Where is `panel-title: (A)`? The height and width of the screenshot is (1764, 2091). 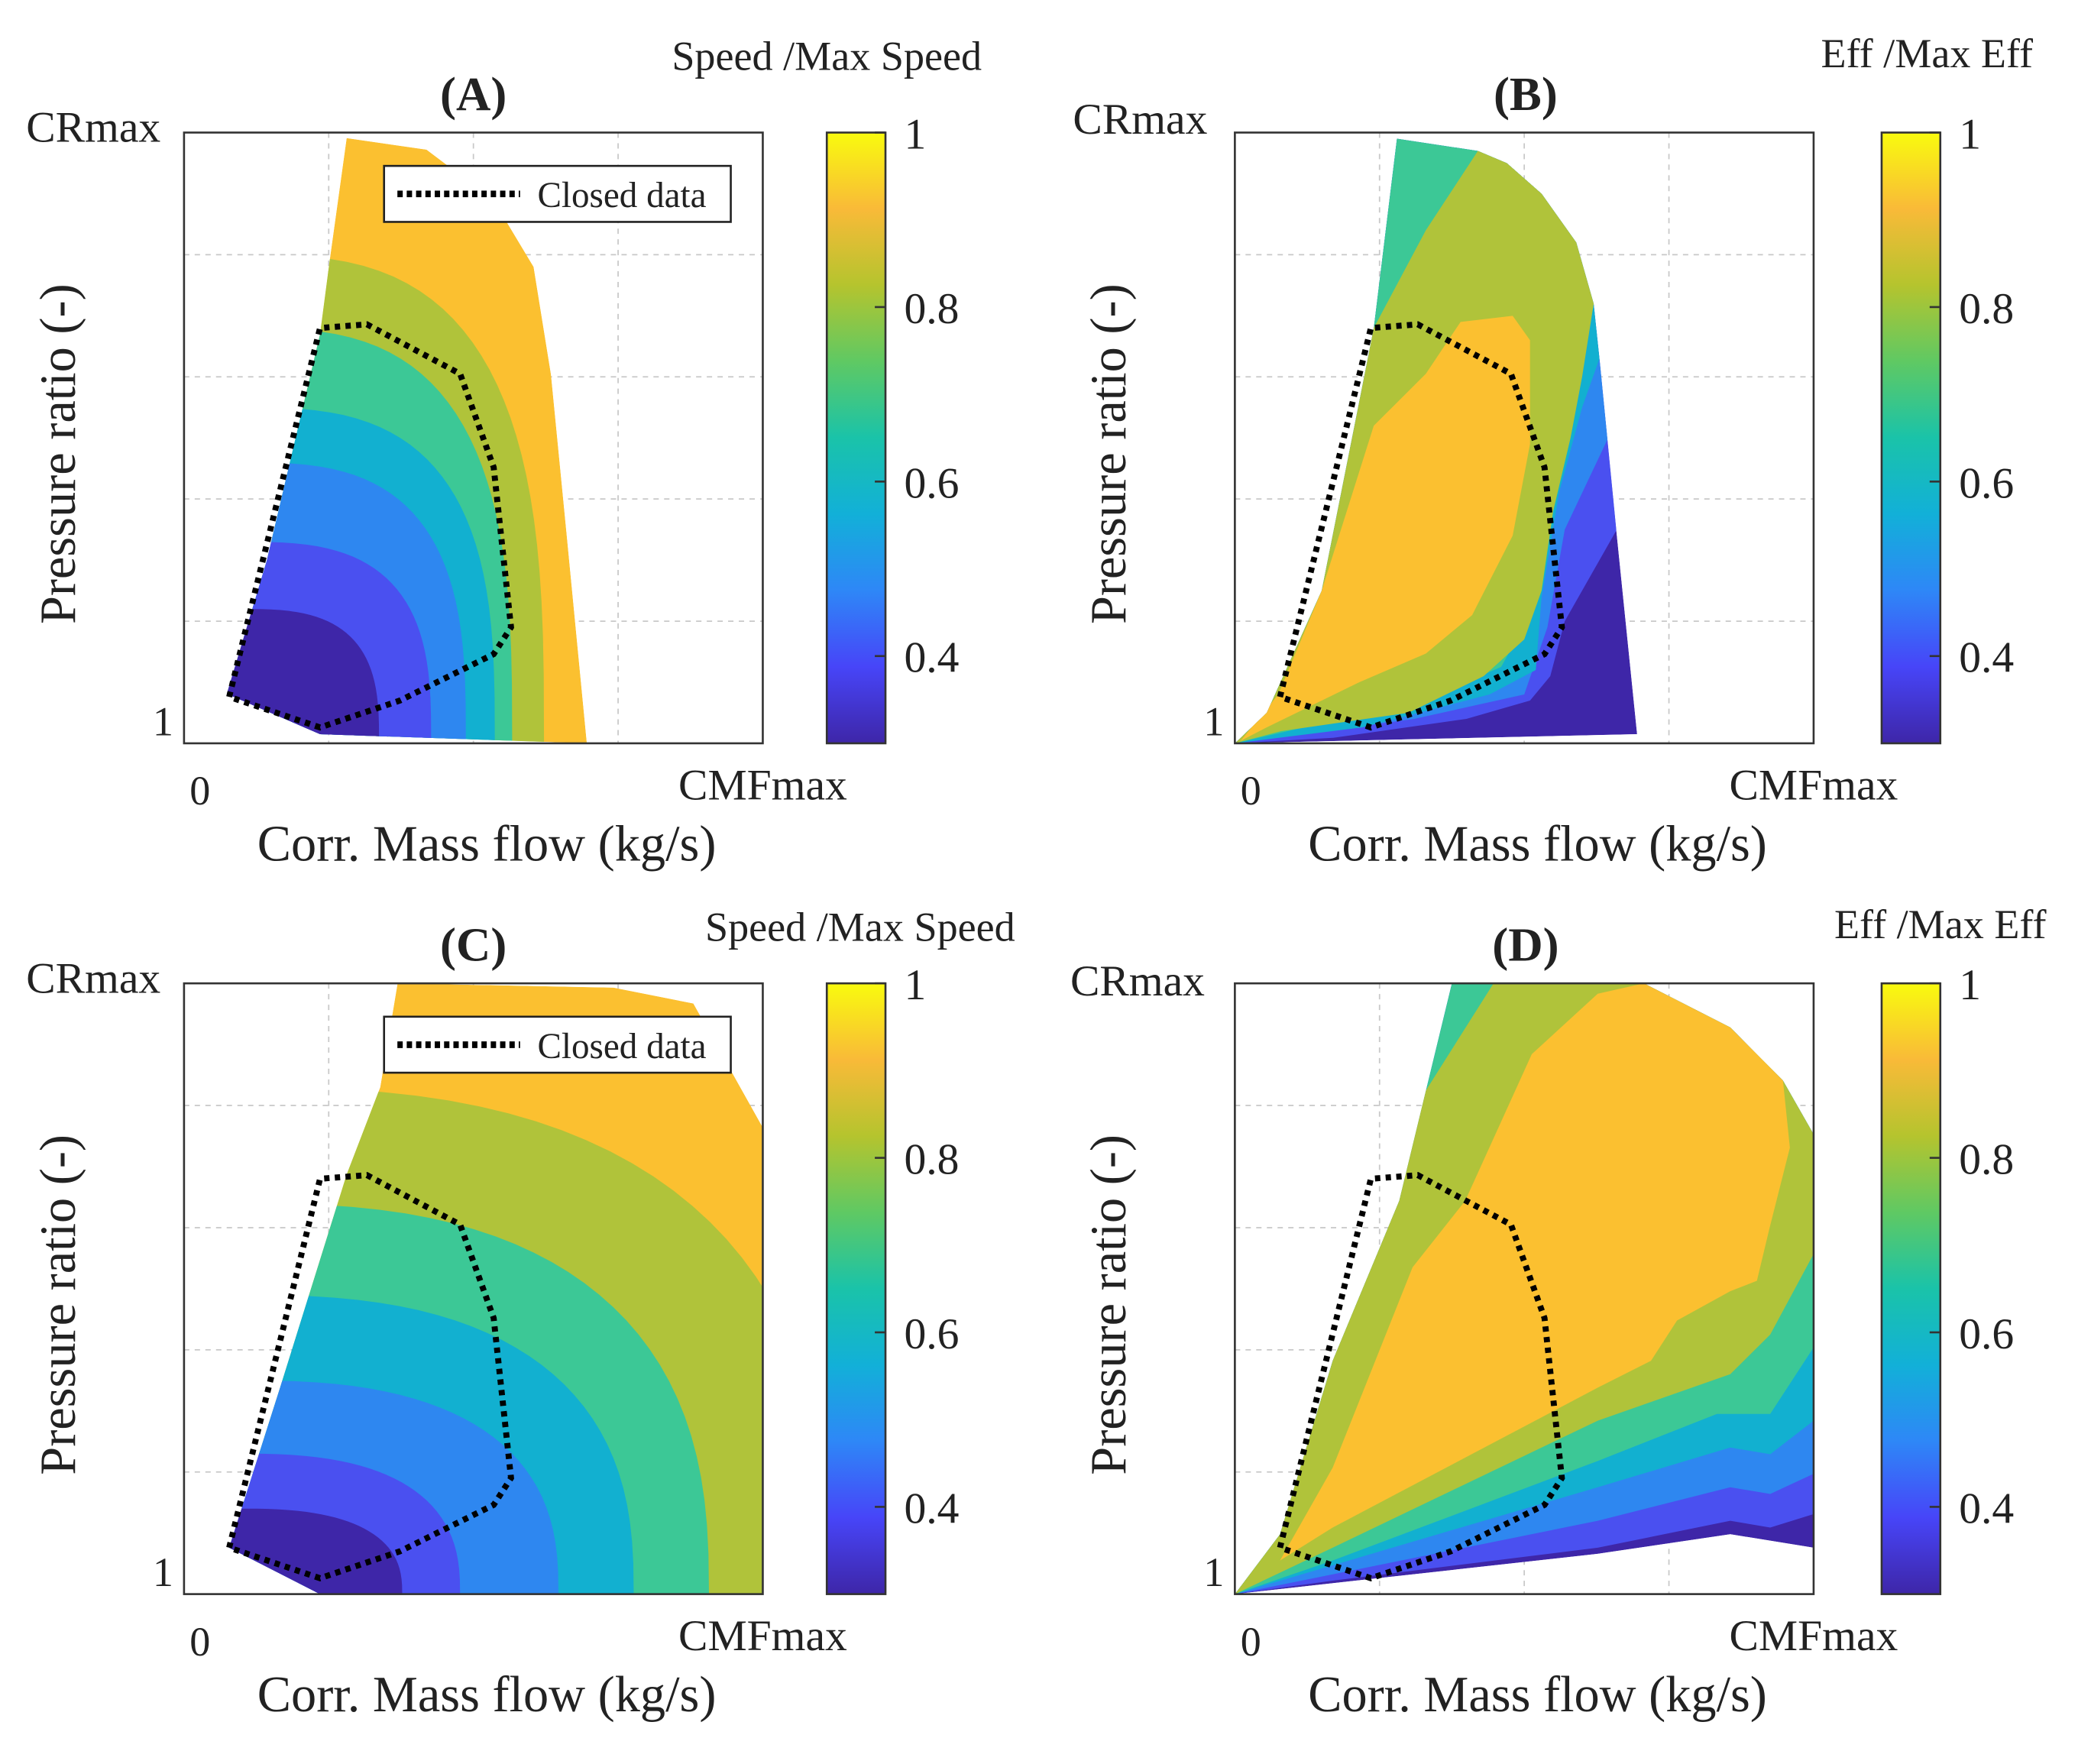
panel-title: (A) is located at coordinates (473, 94).